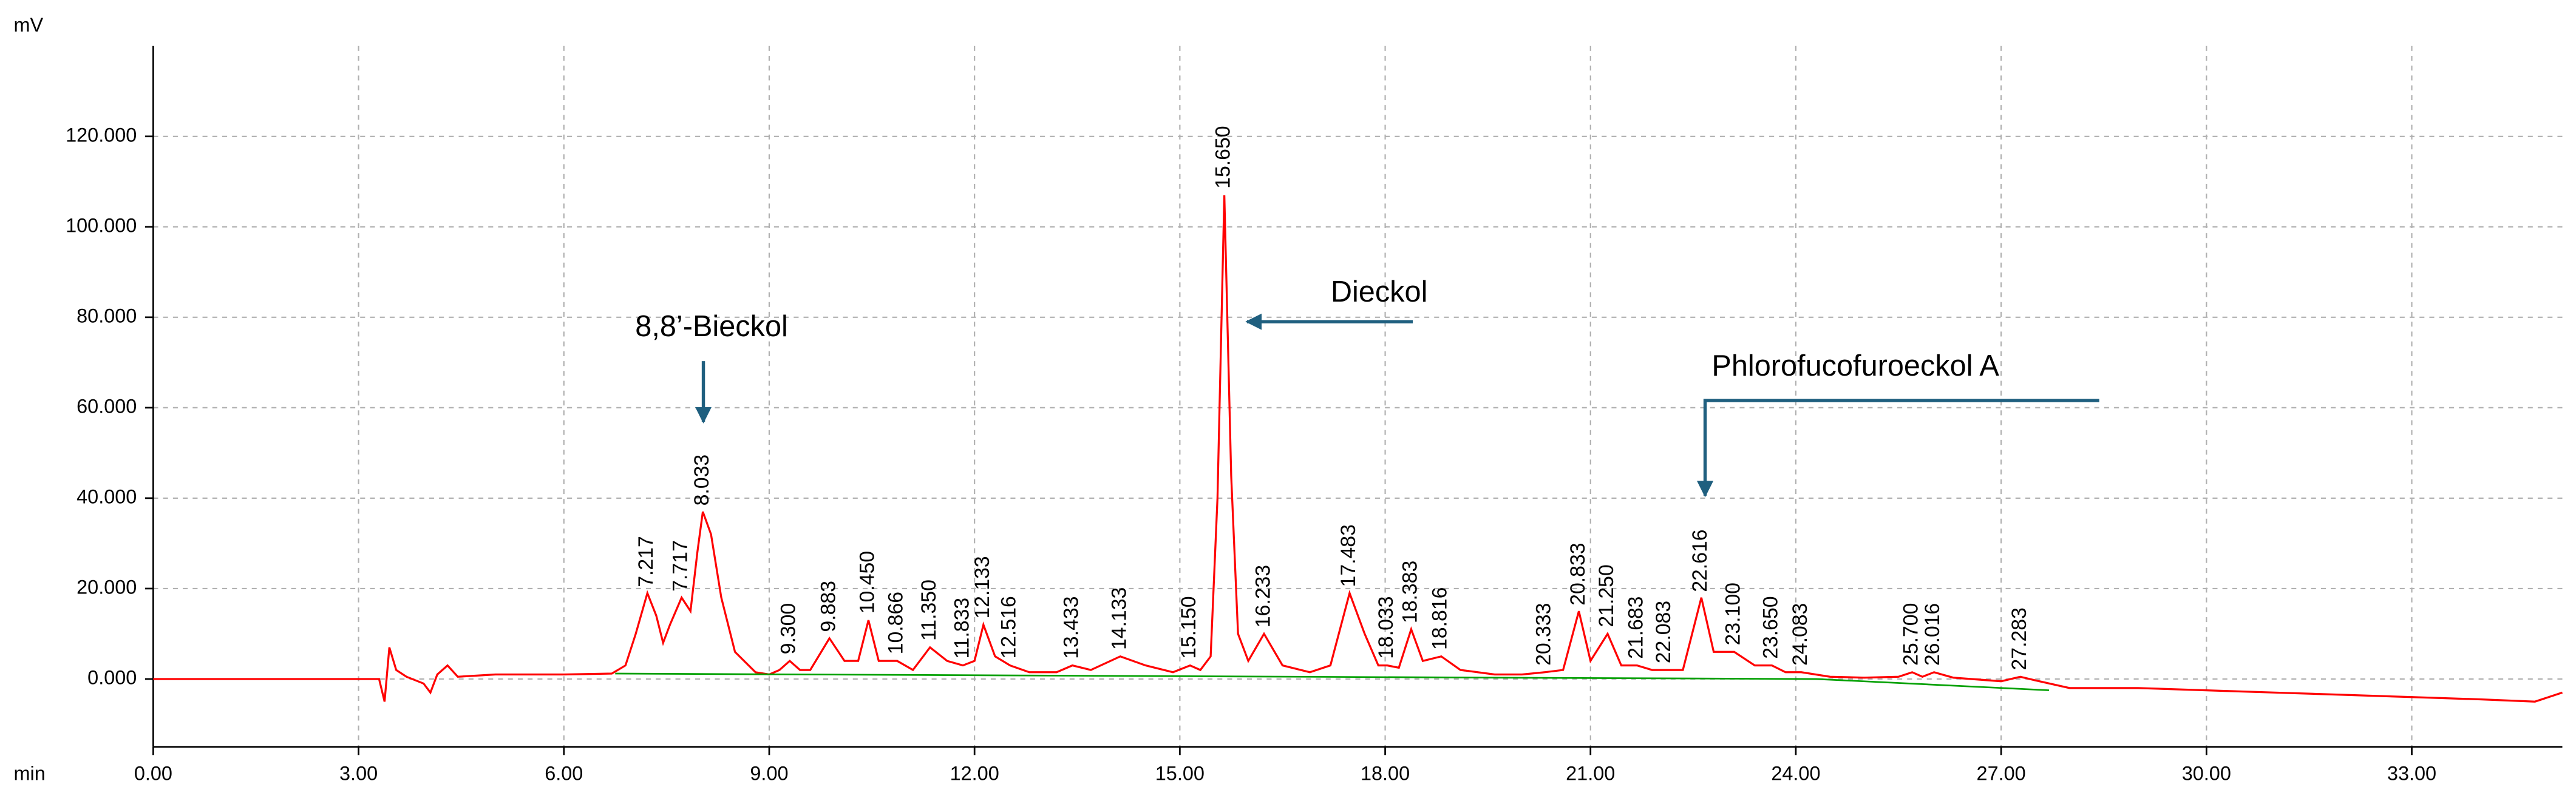 This screenshot has width=2576, height=801. I want to click on peak-label: 22.616, so click(1699, 560).